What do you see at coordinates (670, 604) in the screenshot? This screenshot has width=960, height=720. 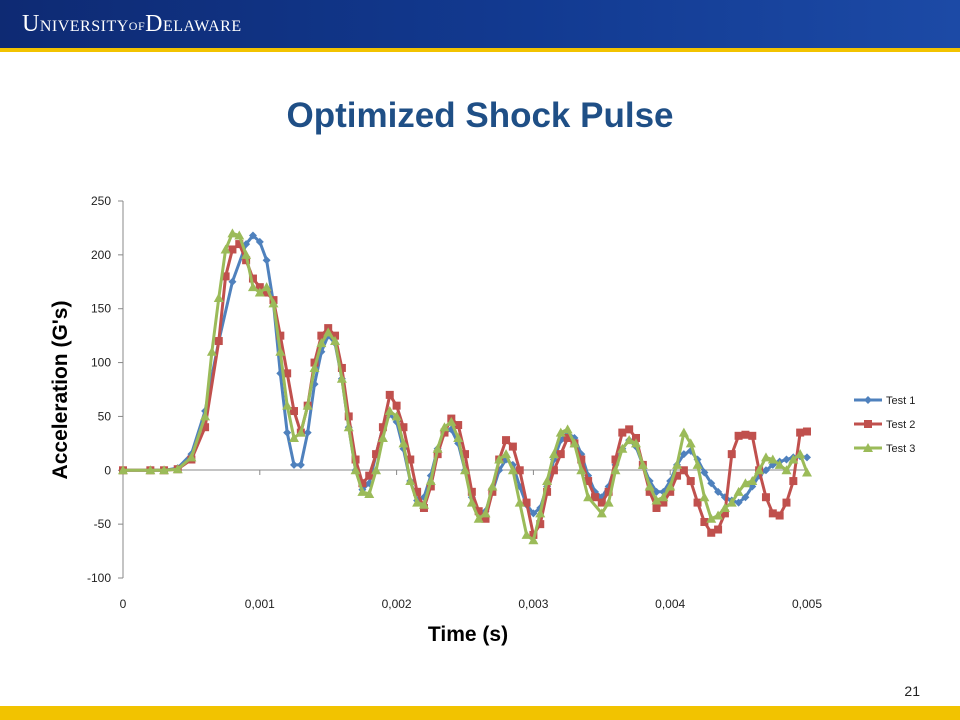 I see `x-tick-label: 0,004` at bounding box center [670, 604].